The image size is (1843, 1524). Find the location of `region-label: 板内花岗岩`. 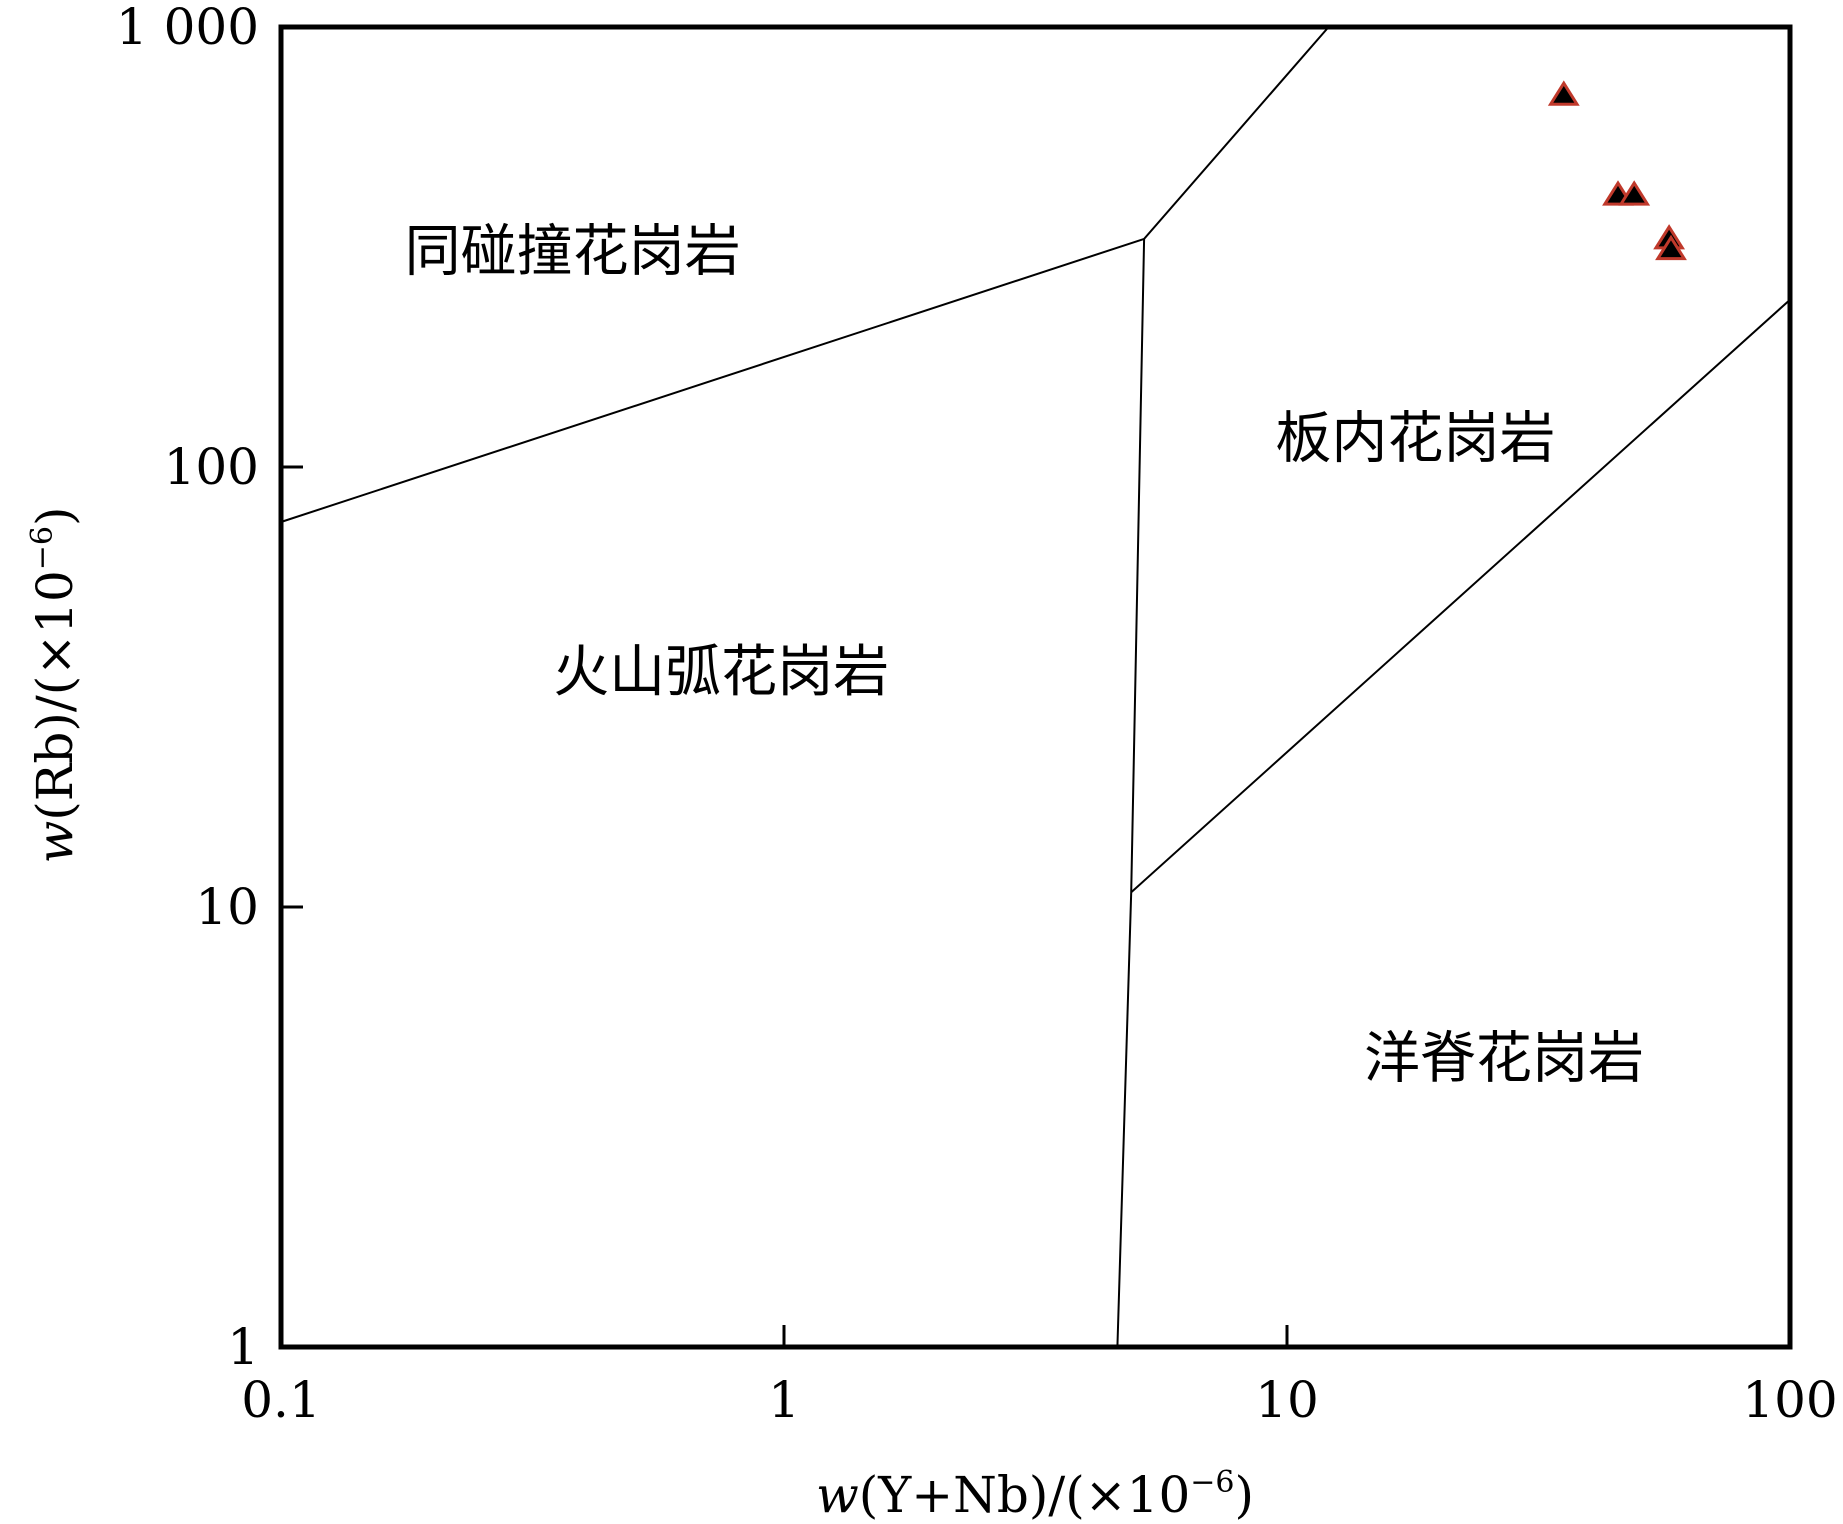

region-label: 板内花岗岩 is located at coordinates (1415, 439).